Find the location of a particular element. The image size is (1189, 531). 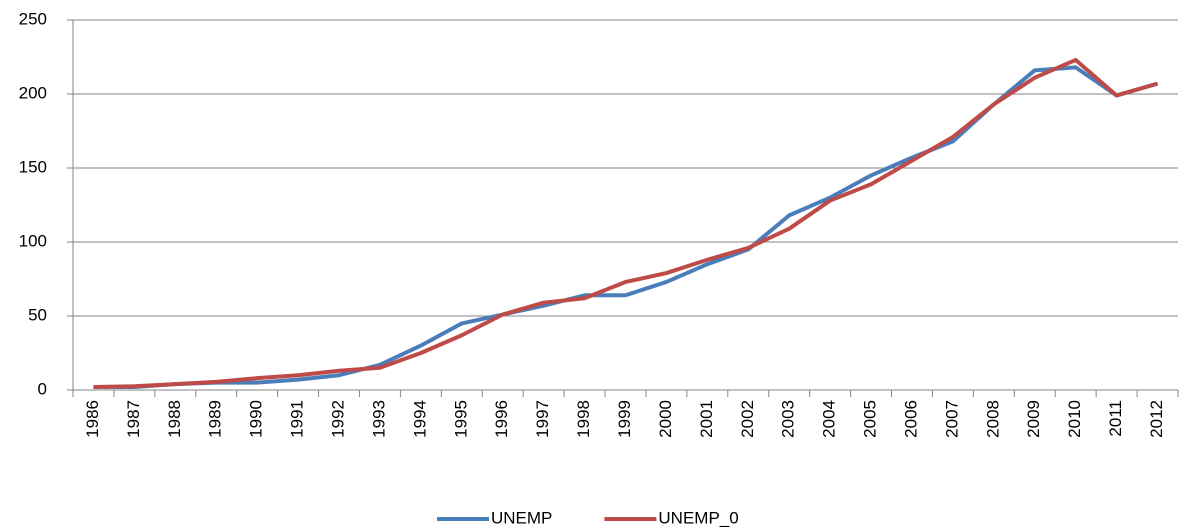

y-tick-label: 250 is located at coordinates (33, 18).